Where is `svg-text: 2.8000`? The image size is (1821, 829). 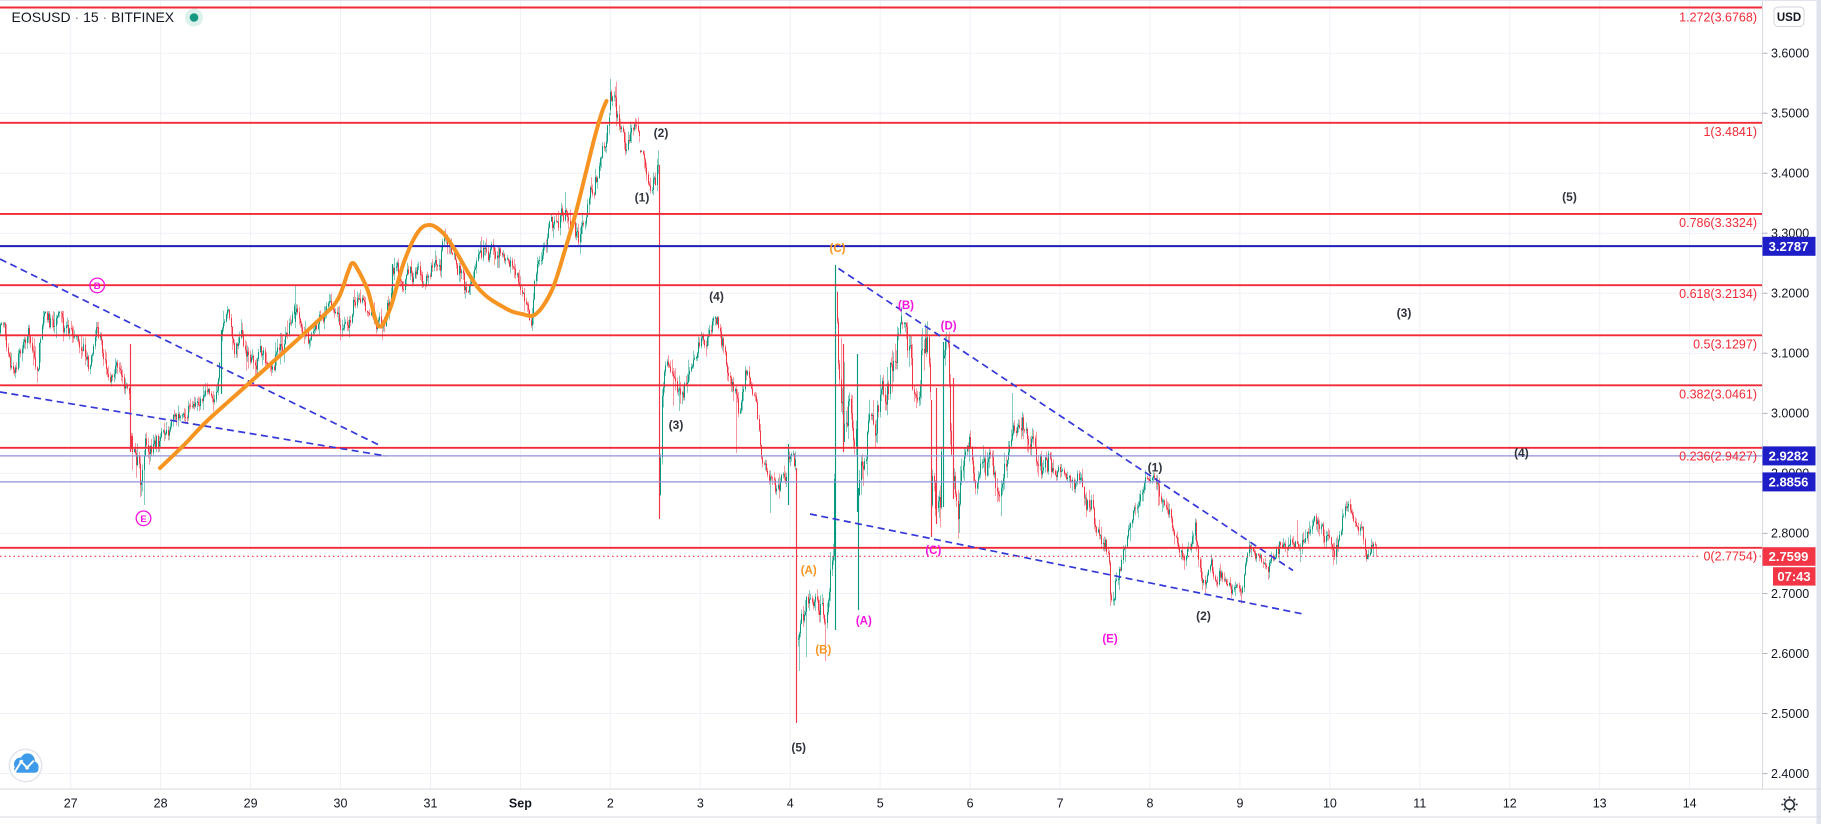 svg-text: 2.8000 is located at coordinates (1790, 534).